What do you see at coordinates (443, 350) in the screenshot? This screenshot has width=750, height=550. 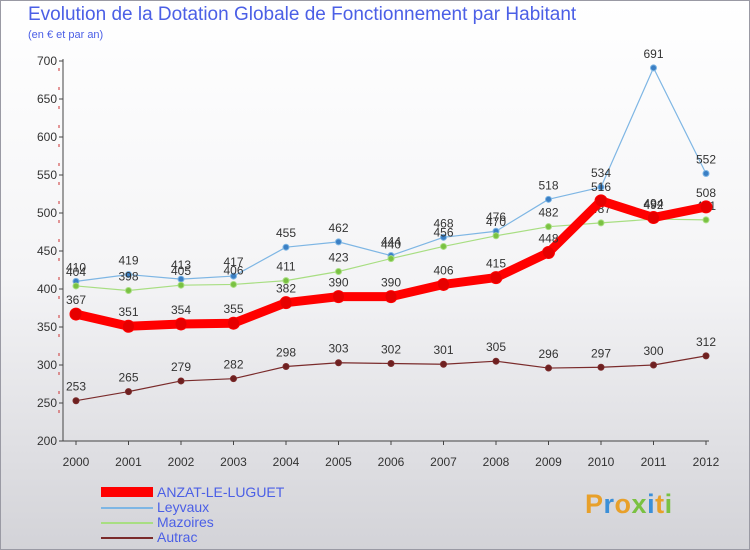 I see `data-label-autrac: 301` at bounding box center [443, 350].